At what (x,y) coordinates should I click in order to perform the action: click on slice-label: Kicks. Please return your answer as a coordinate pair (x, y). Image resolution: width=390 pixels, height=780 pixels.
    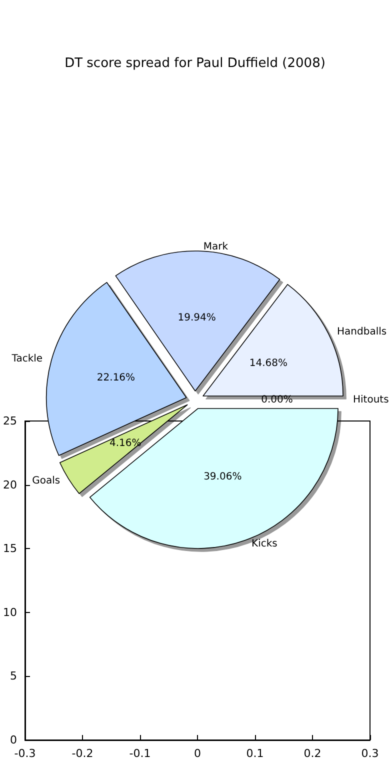
    Looking at the image, I should click on (265, 544).